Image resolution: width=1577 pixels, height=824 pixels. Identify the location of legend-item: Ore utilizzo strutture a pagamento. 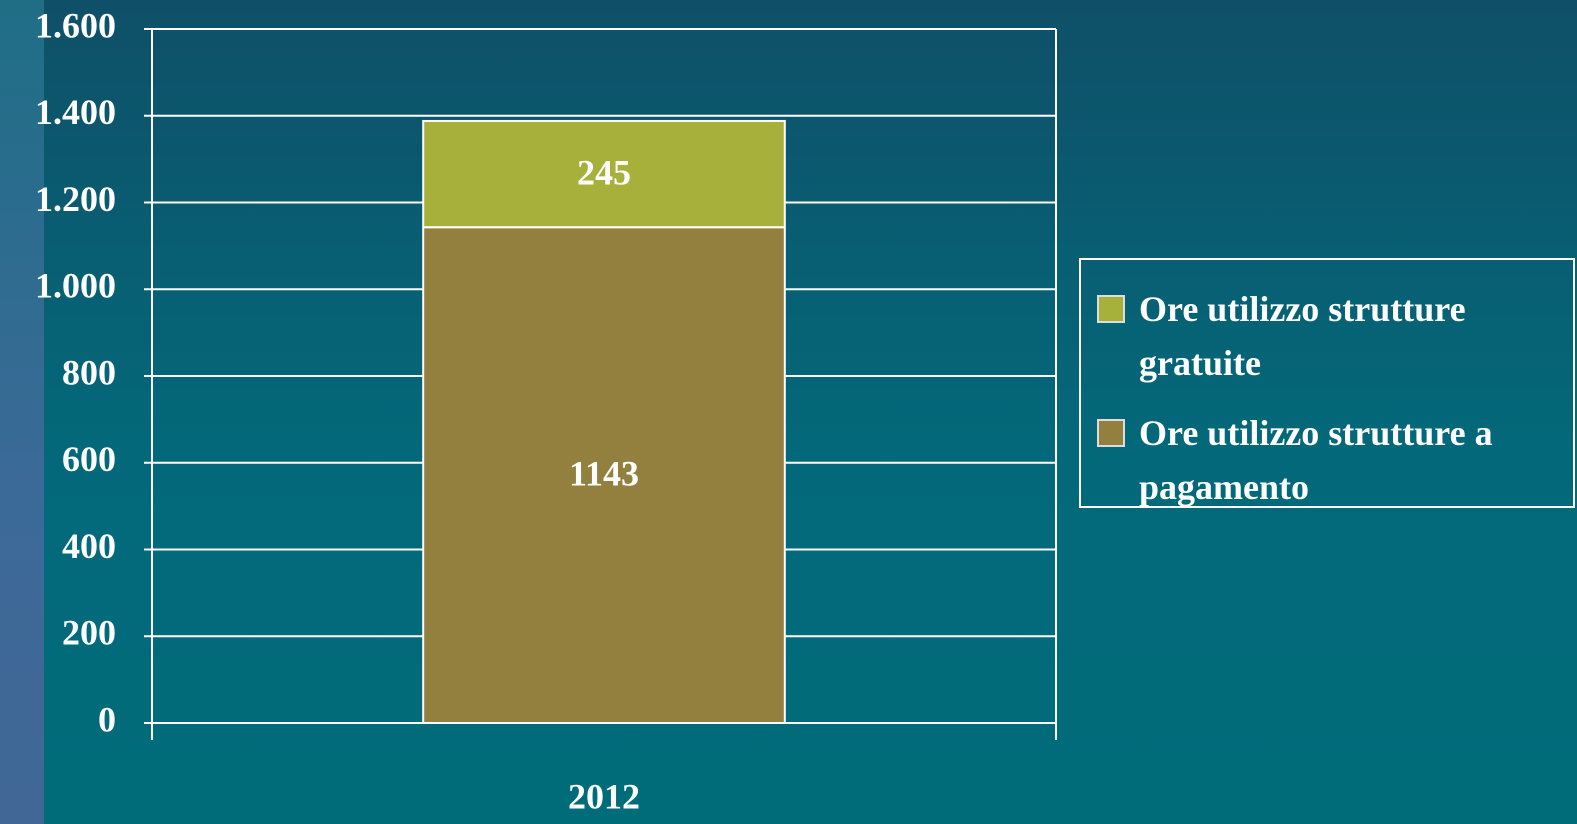
(1335, 460).